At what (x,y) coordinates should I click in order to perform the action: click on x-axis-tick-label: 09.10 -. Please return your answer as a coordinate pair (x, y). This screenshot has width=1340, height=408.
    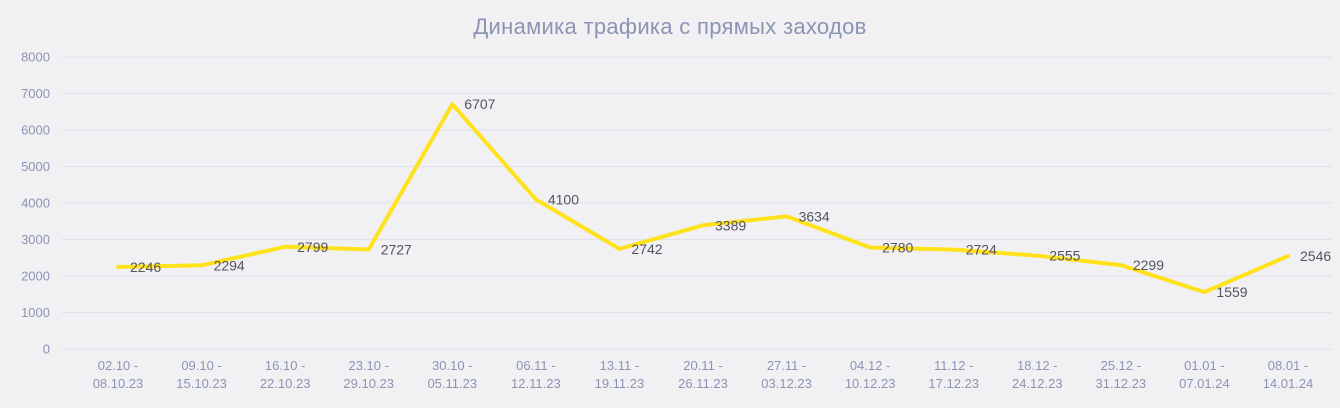
    Looking at the image, I should click on (201, 365).